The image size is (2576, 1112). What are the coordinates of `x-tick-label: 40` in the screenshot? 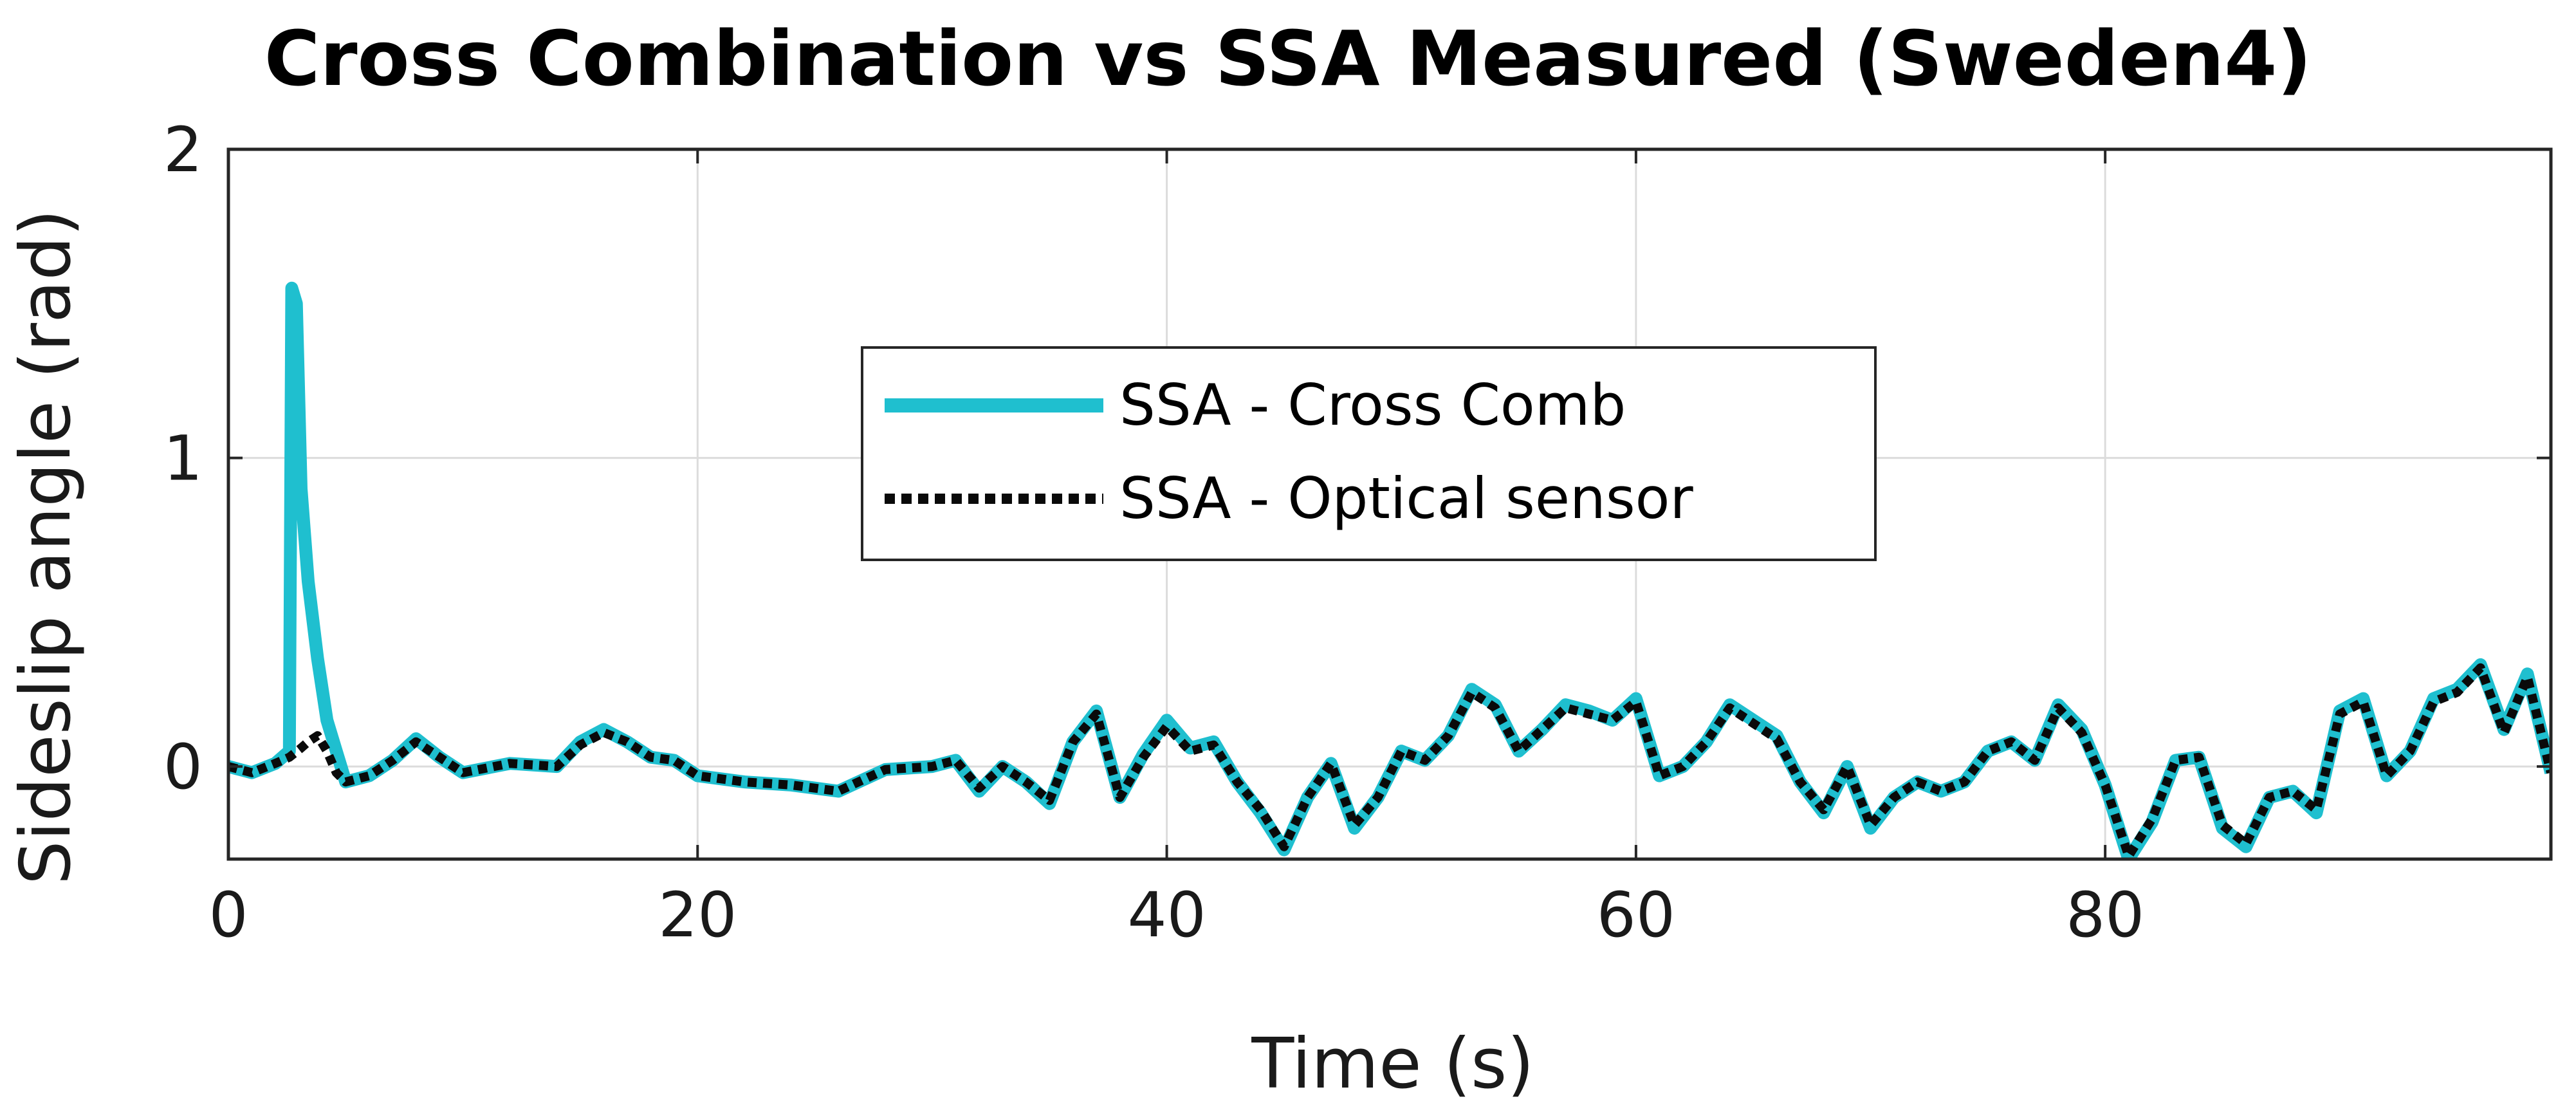 It's located at (1167, 915).